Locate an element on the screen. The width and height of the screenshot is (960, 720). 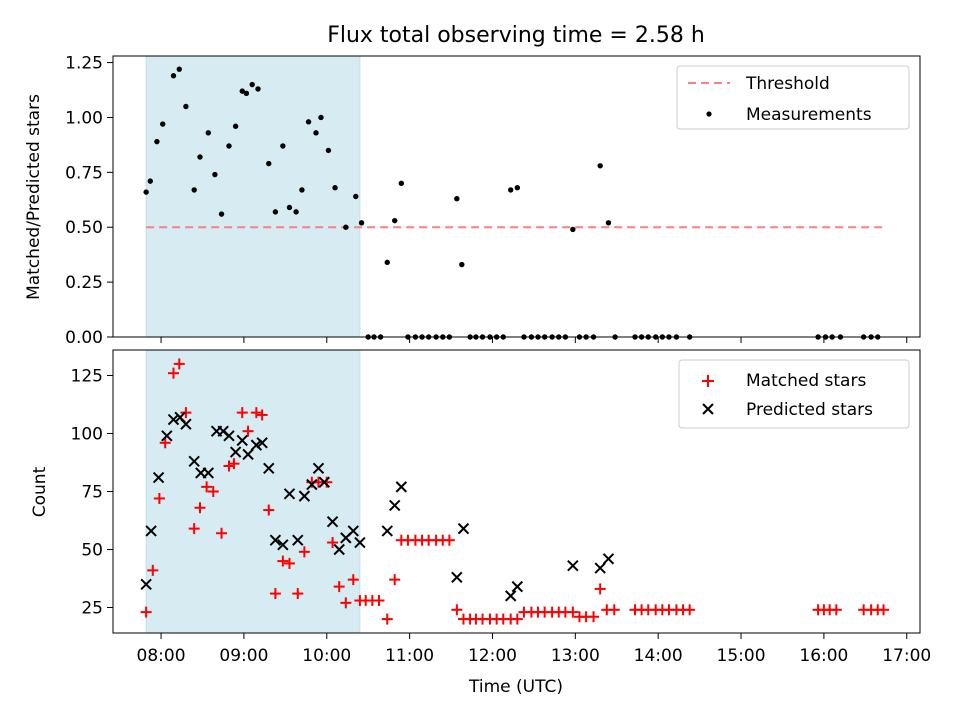
bottom-legend-box is located at coordinates (794, 394).